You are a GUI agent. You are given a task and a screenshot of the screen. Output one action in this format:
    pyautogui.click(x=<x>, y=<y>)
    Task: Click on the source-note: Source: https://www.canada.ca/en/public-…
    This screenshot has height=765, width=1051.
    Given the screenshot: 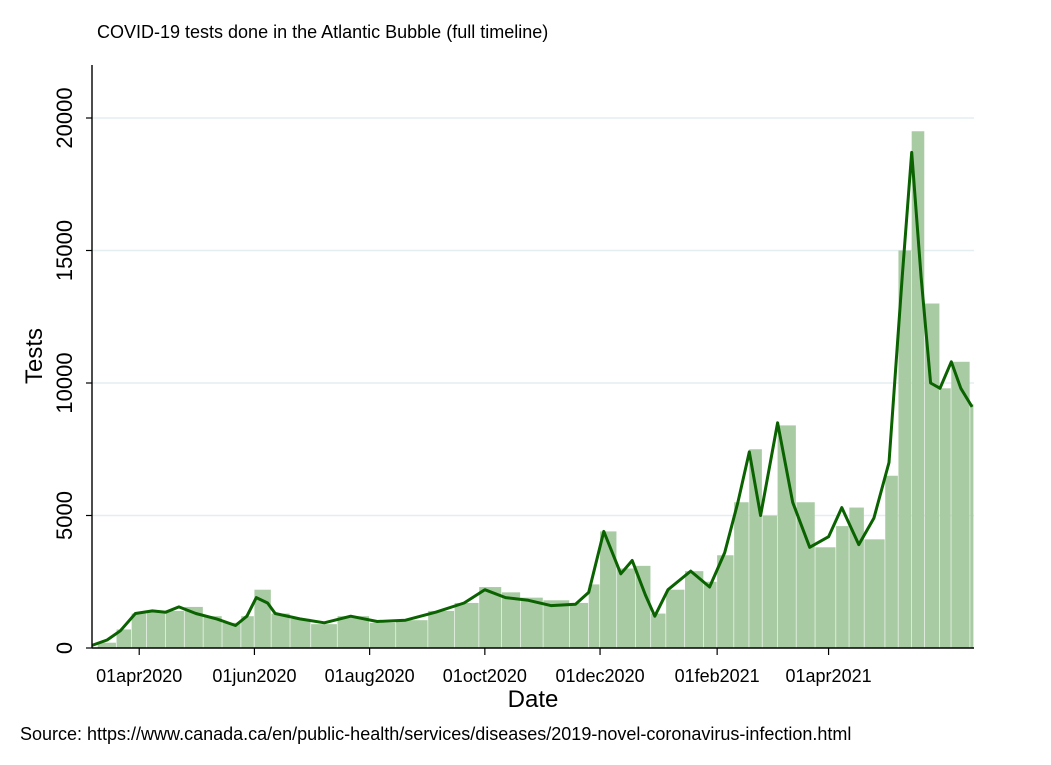 What is the action you would take?
    pyautogui.click(x=435, y=734)
    